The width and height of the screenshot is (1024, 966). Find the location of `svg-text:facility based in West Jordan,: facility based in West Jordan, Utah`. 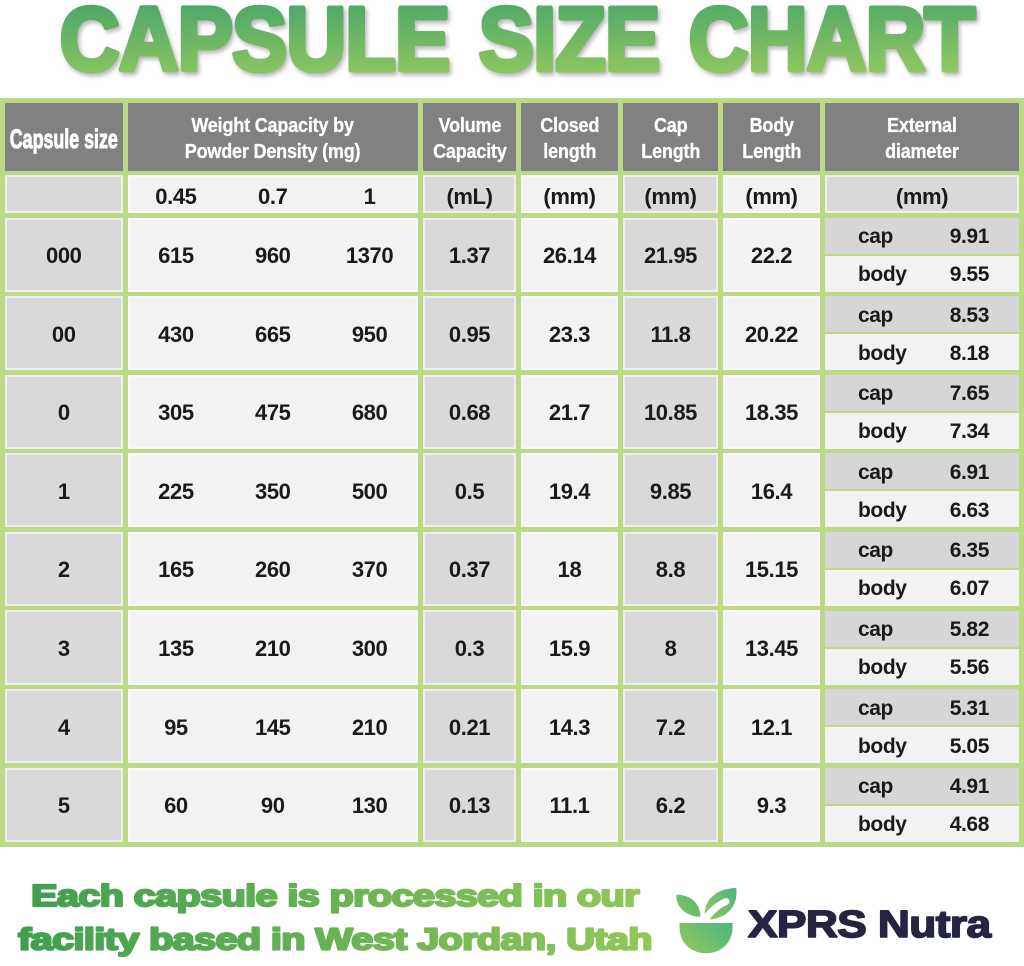

svg-text:facility based in West Jordan,: facility based in West Jordan, Utah is located at coordinates (335, 939).